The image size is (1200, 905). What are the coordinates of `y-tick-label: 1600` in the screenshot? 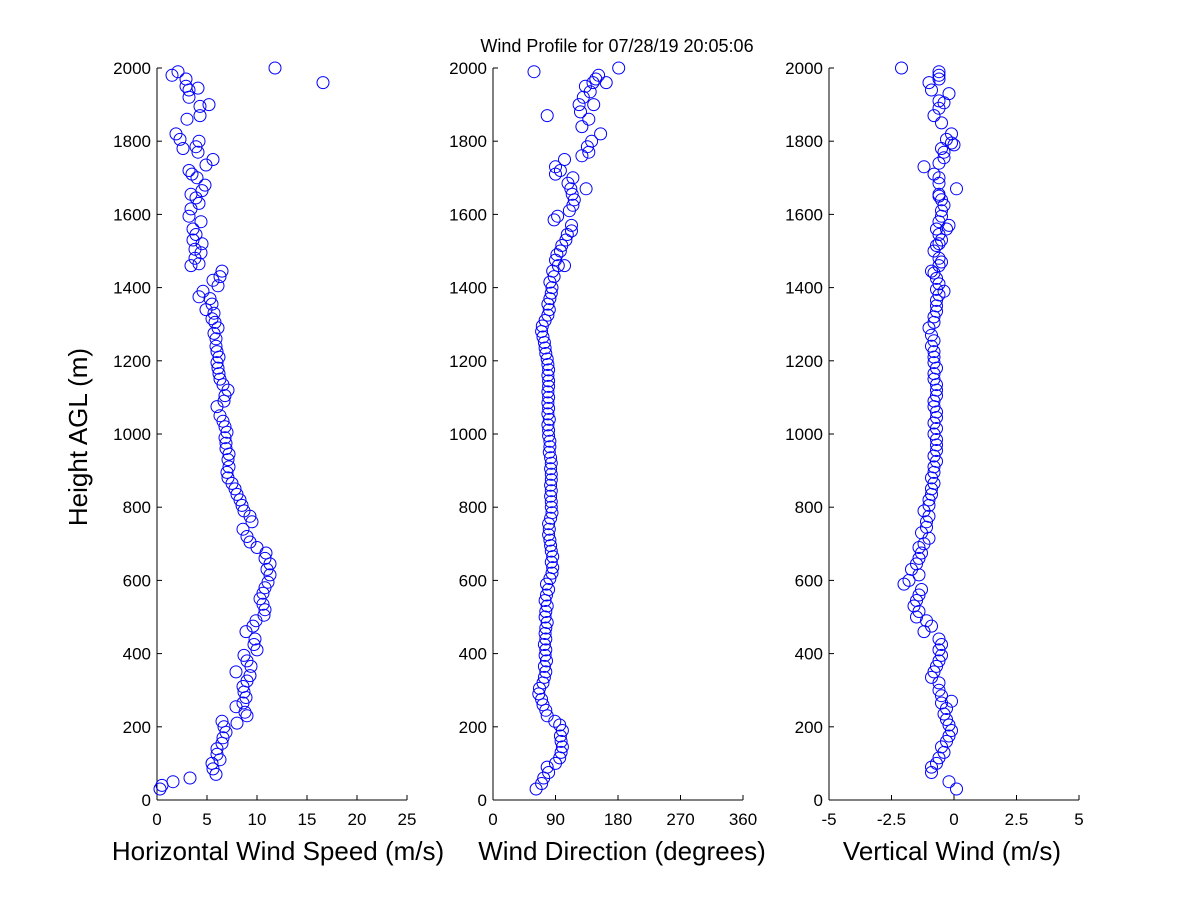 It's located at (468, 214).